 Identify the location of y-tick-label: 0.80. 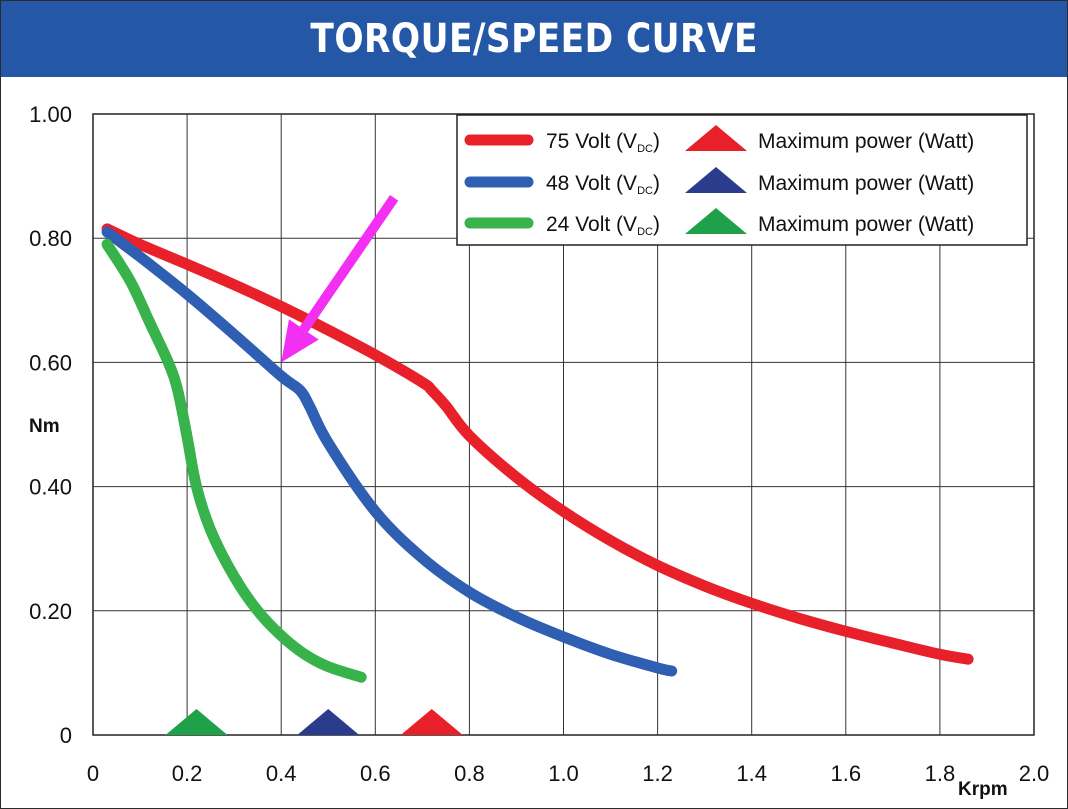
(50, 238).